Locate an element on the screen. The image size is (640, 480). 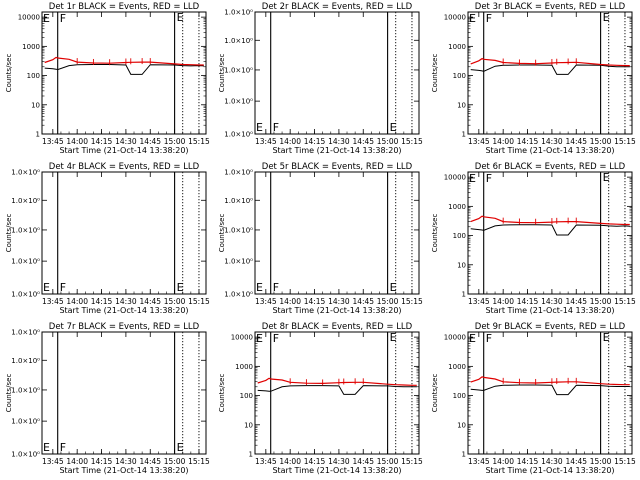
panel-title: Det 9r BLACK = Events, RED = LLD is located at coordinates (550, 327).